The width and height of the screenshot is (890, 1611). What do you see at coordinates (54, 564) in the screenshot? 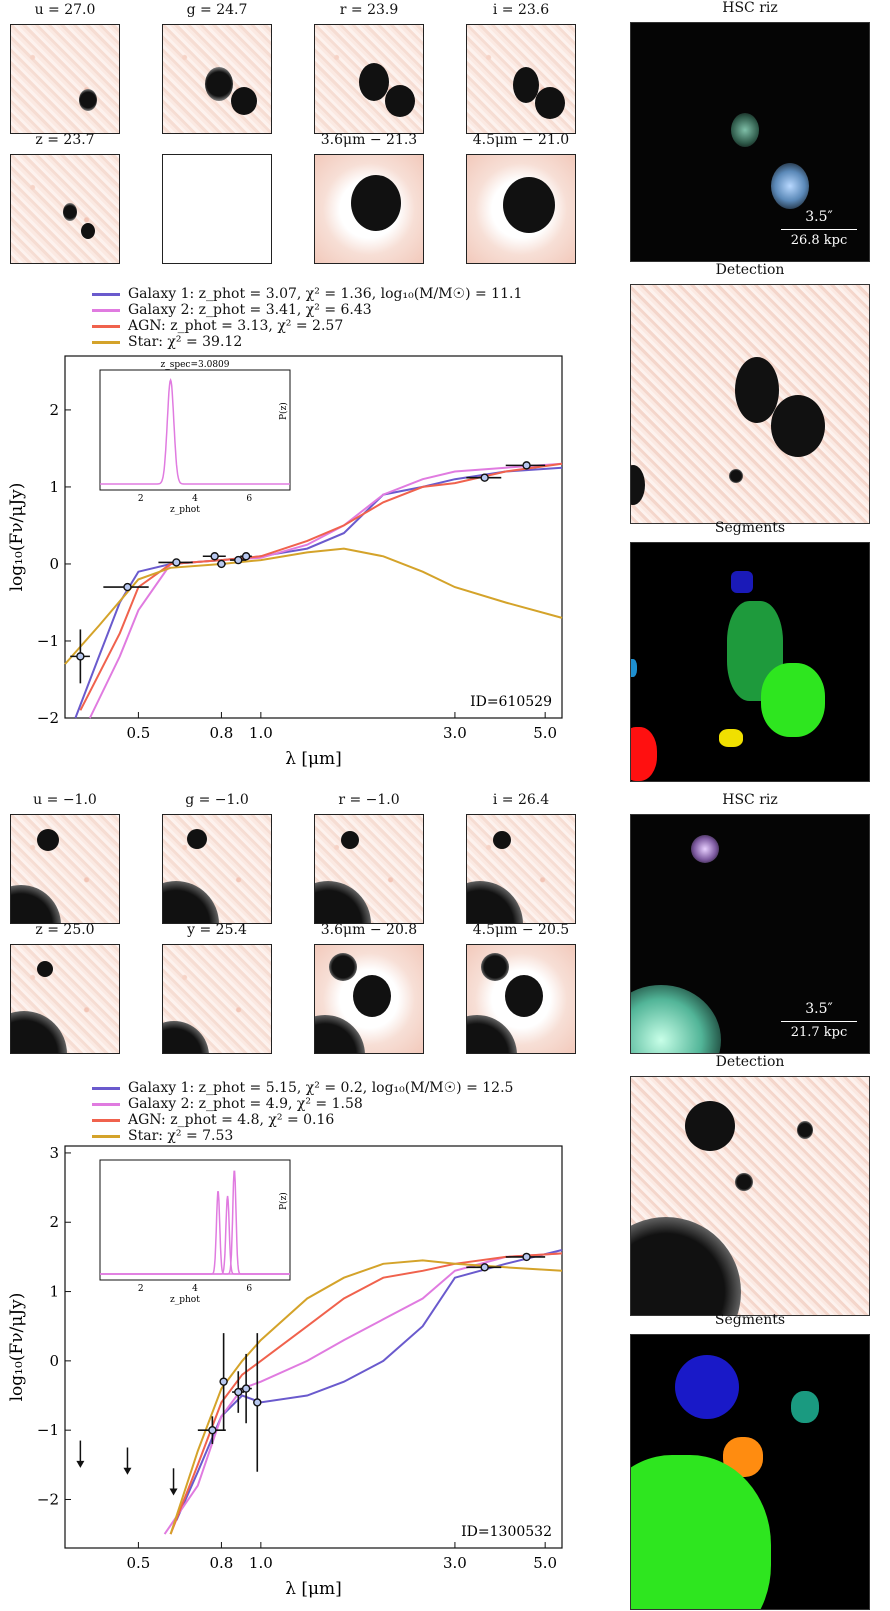
I see `y-tick-label: 0` at bounding box center [54, 564].